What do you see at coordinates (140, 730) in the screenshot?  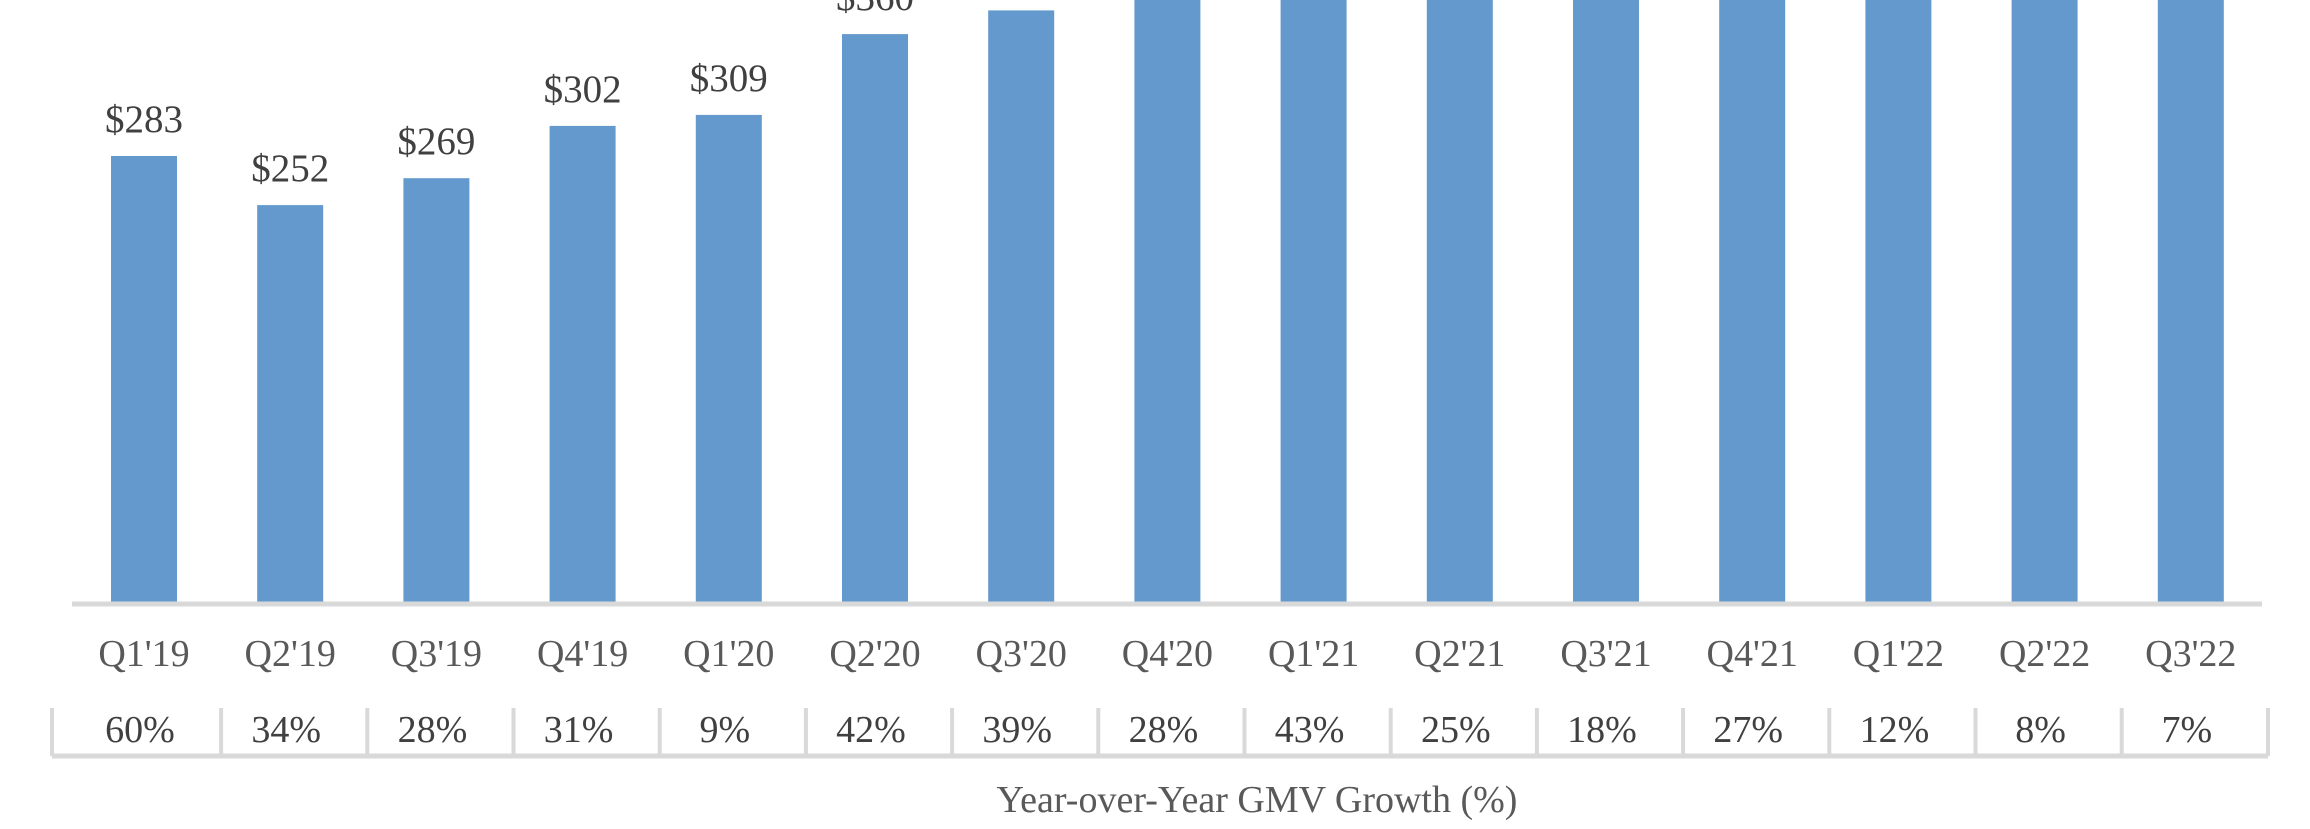 I see `growth-label: 60%` at bounding box center [140, 730].